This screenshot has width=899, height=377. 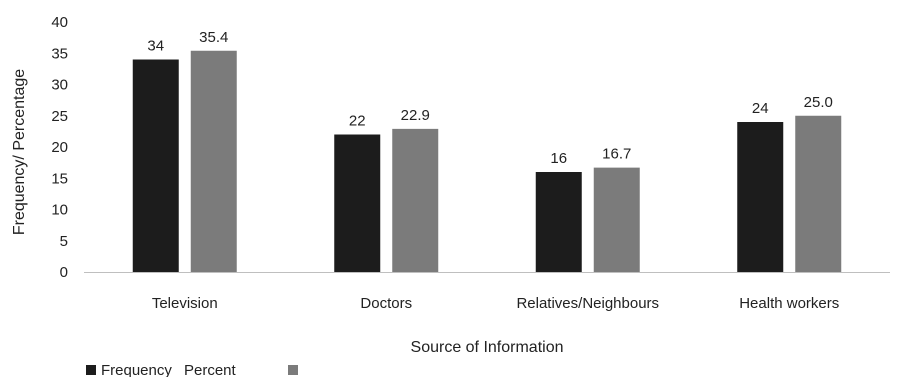 I want to click on y-axis-ticks: 0 5 10 15 20 25 30 35 40, so click(x=59, y=147).